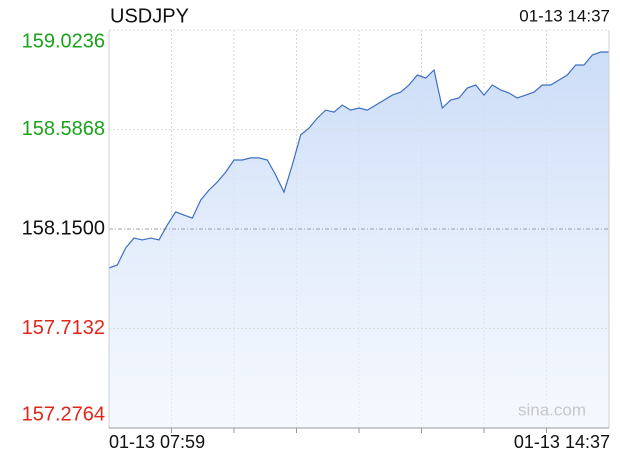  What do you see at coordinates (63, 129) in the screenshot?
I see `y-tick-label: 158.5868` at bounding box center [63, 129].